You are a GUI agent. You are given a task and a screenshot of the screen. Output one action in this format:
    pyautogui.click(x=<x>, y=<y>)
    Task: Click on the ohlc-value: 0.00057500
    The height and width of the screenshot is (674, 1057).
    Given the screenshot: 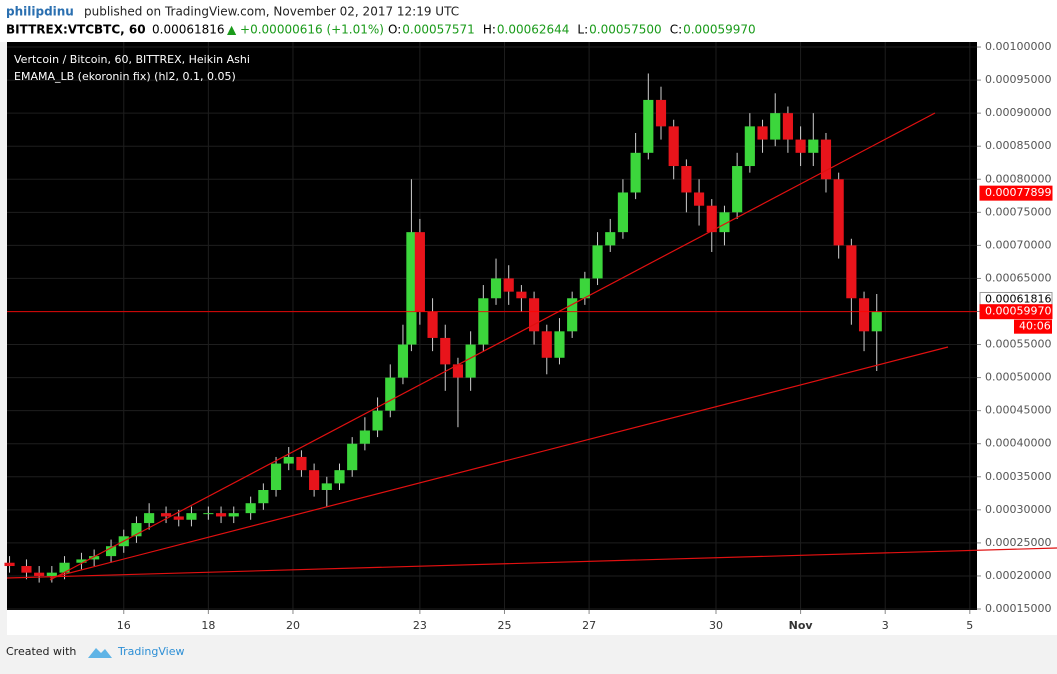 What is the action you would take?
    pyautogui.click(x=625, y=30)
    